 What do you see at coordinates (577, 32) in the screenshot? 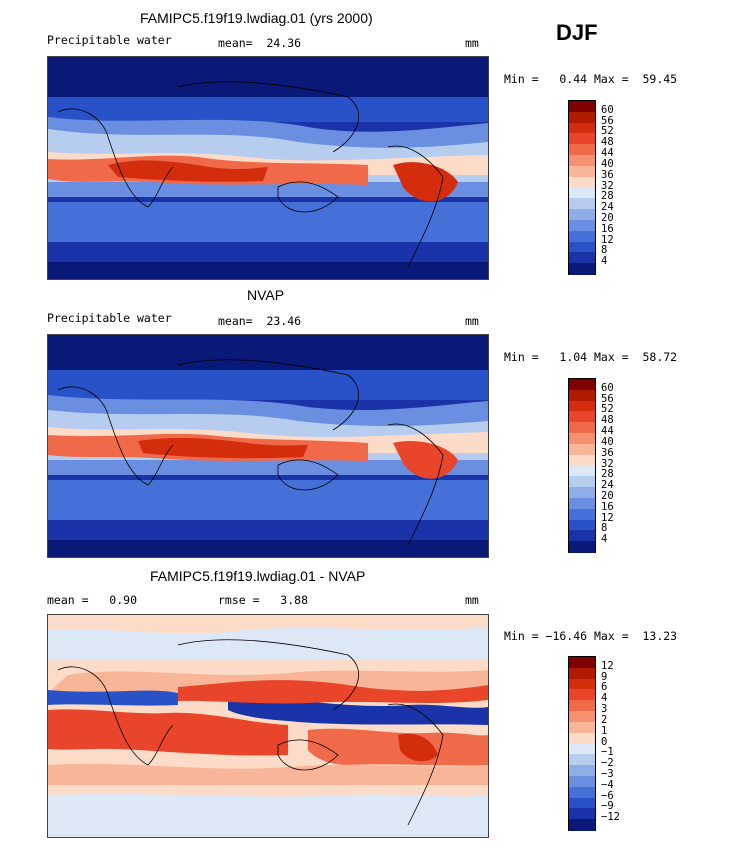
I see `season-label: DJF` at bounding box center [577, 32].